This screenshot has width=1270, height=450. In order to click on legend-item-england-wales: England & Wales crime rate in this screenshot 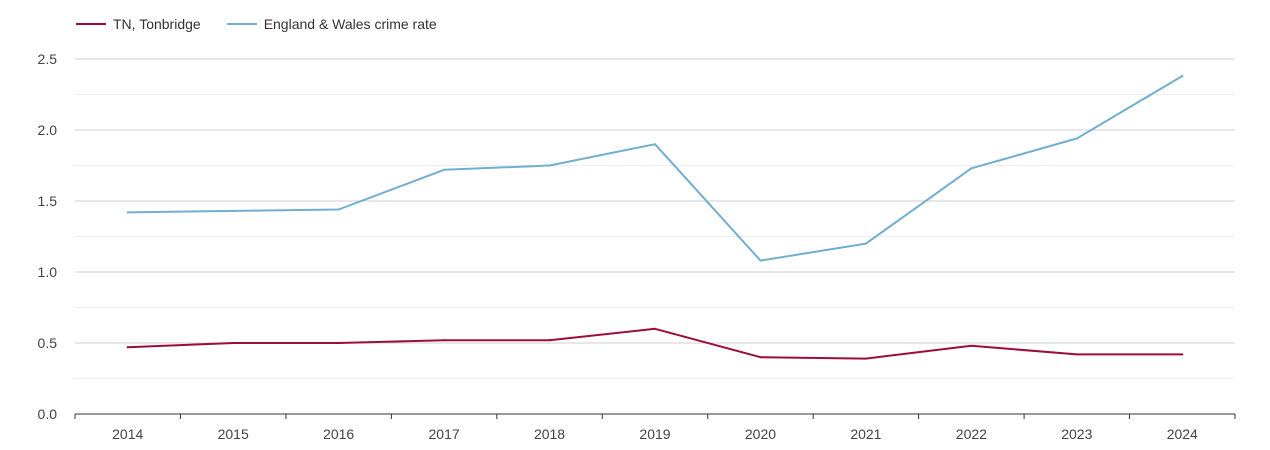, I will do `click(331, 24)`.